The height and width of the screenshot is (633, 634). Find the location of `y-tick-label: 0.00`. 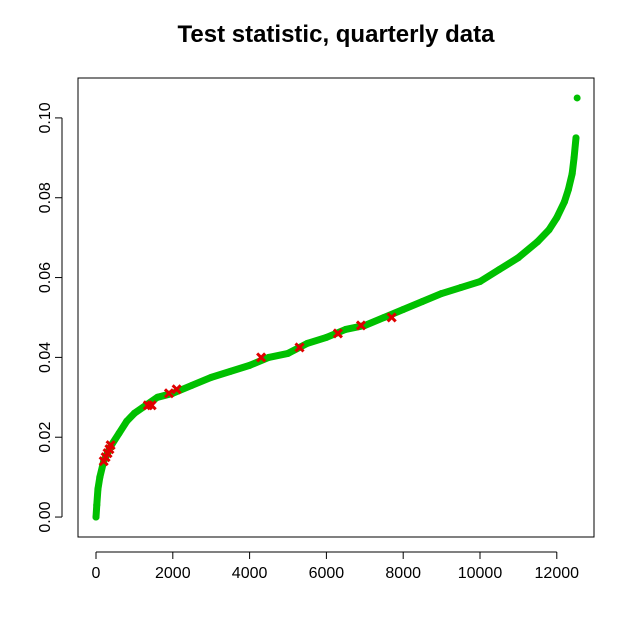

y-tick-label: 0.00 is located at coordinates (45, 516).